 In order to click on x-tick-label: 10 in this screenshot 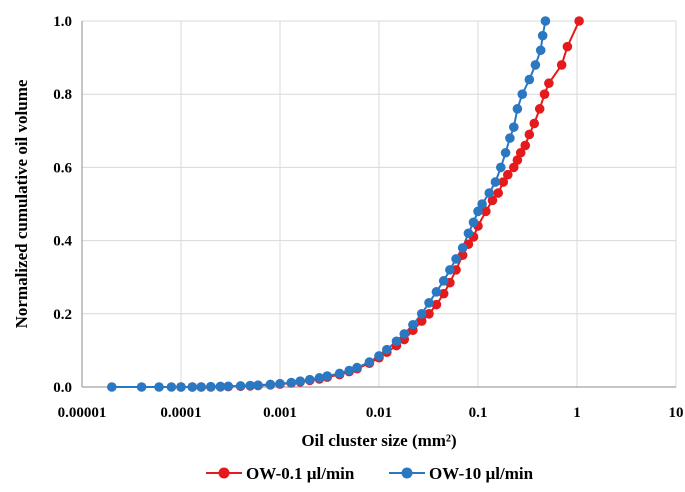, I will do `click(676, 413)`.